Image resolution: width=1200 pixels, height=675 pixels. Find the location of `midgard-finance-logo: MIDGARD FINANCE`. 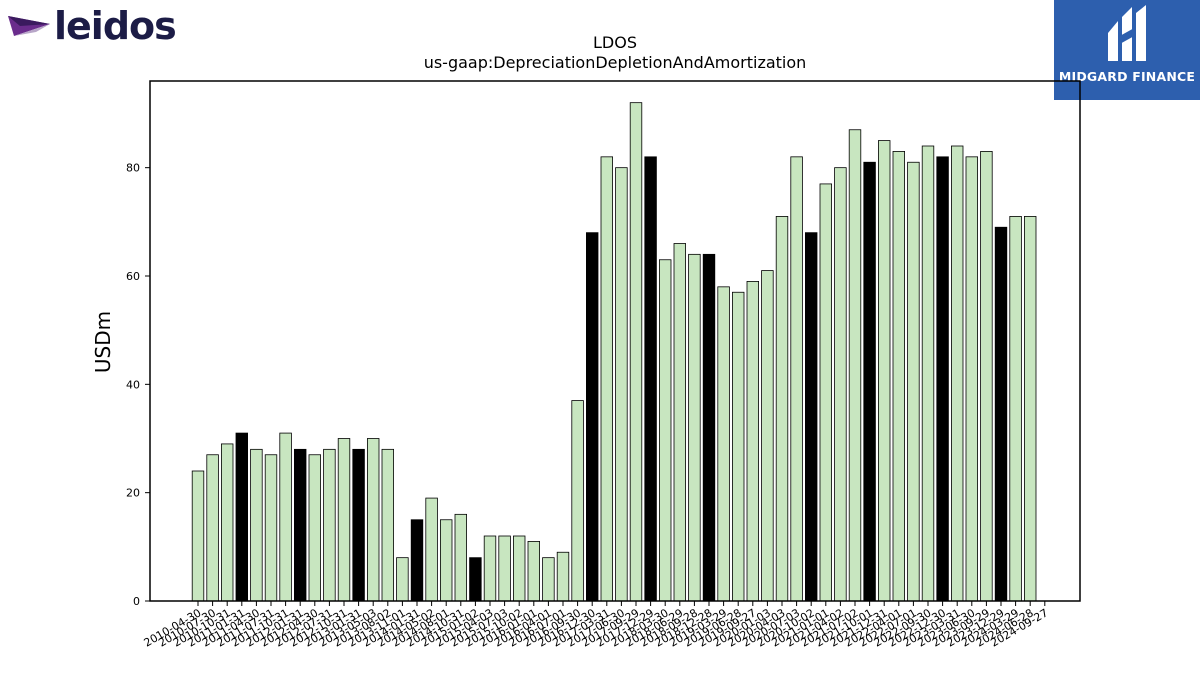

midgard-finance-logo: MIDGARD FINANCE is located at coordinates (1127, 50).